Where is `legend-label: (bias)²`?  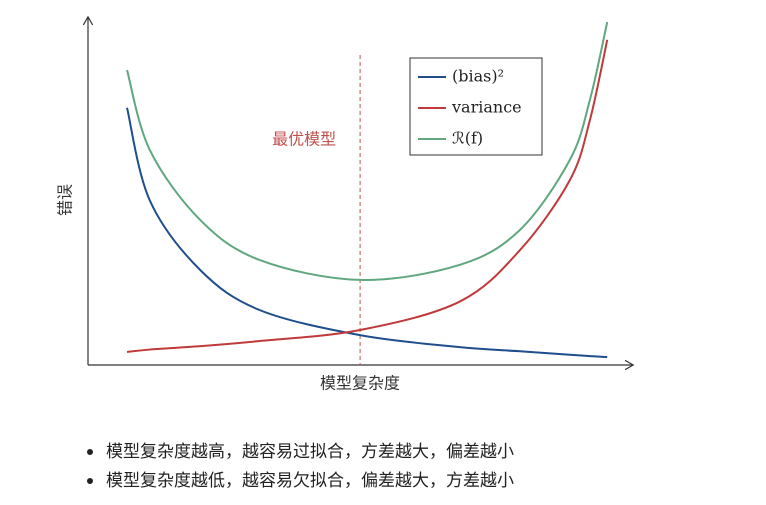
legend-label: (bias)² is located at coordinates (478, 76).